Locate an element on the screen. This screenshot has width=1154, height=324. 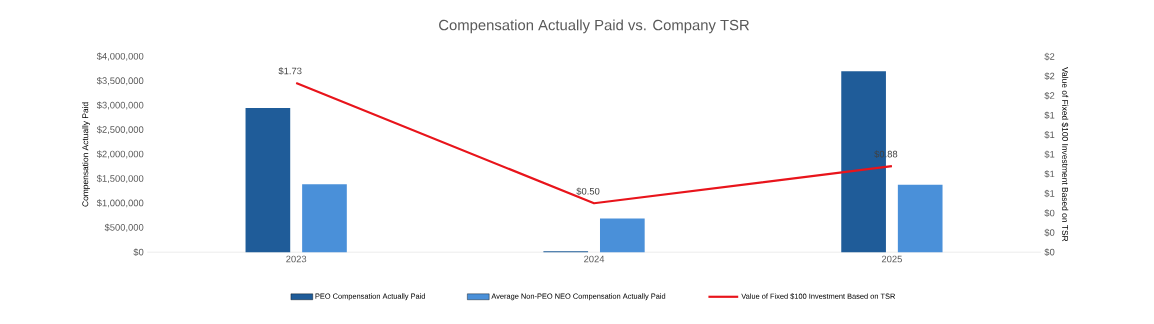
y-tick-label: $3,500,000 is located at coordinates (120, 81).